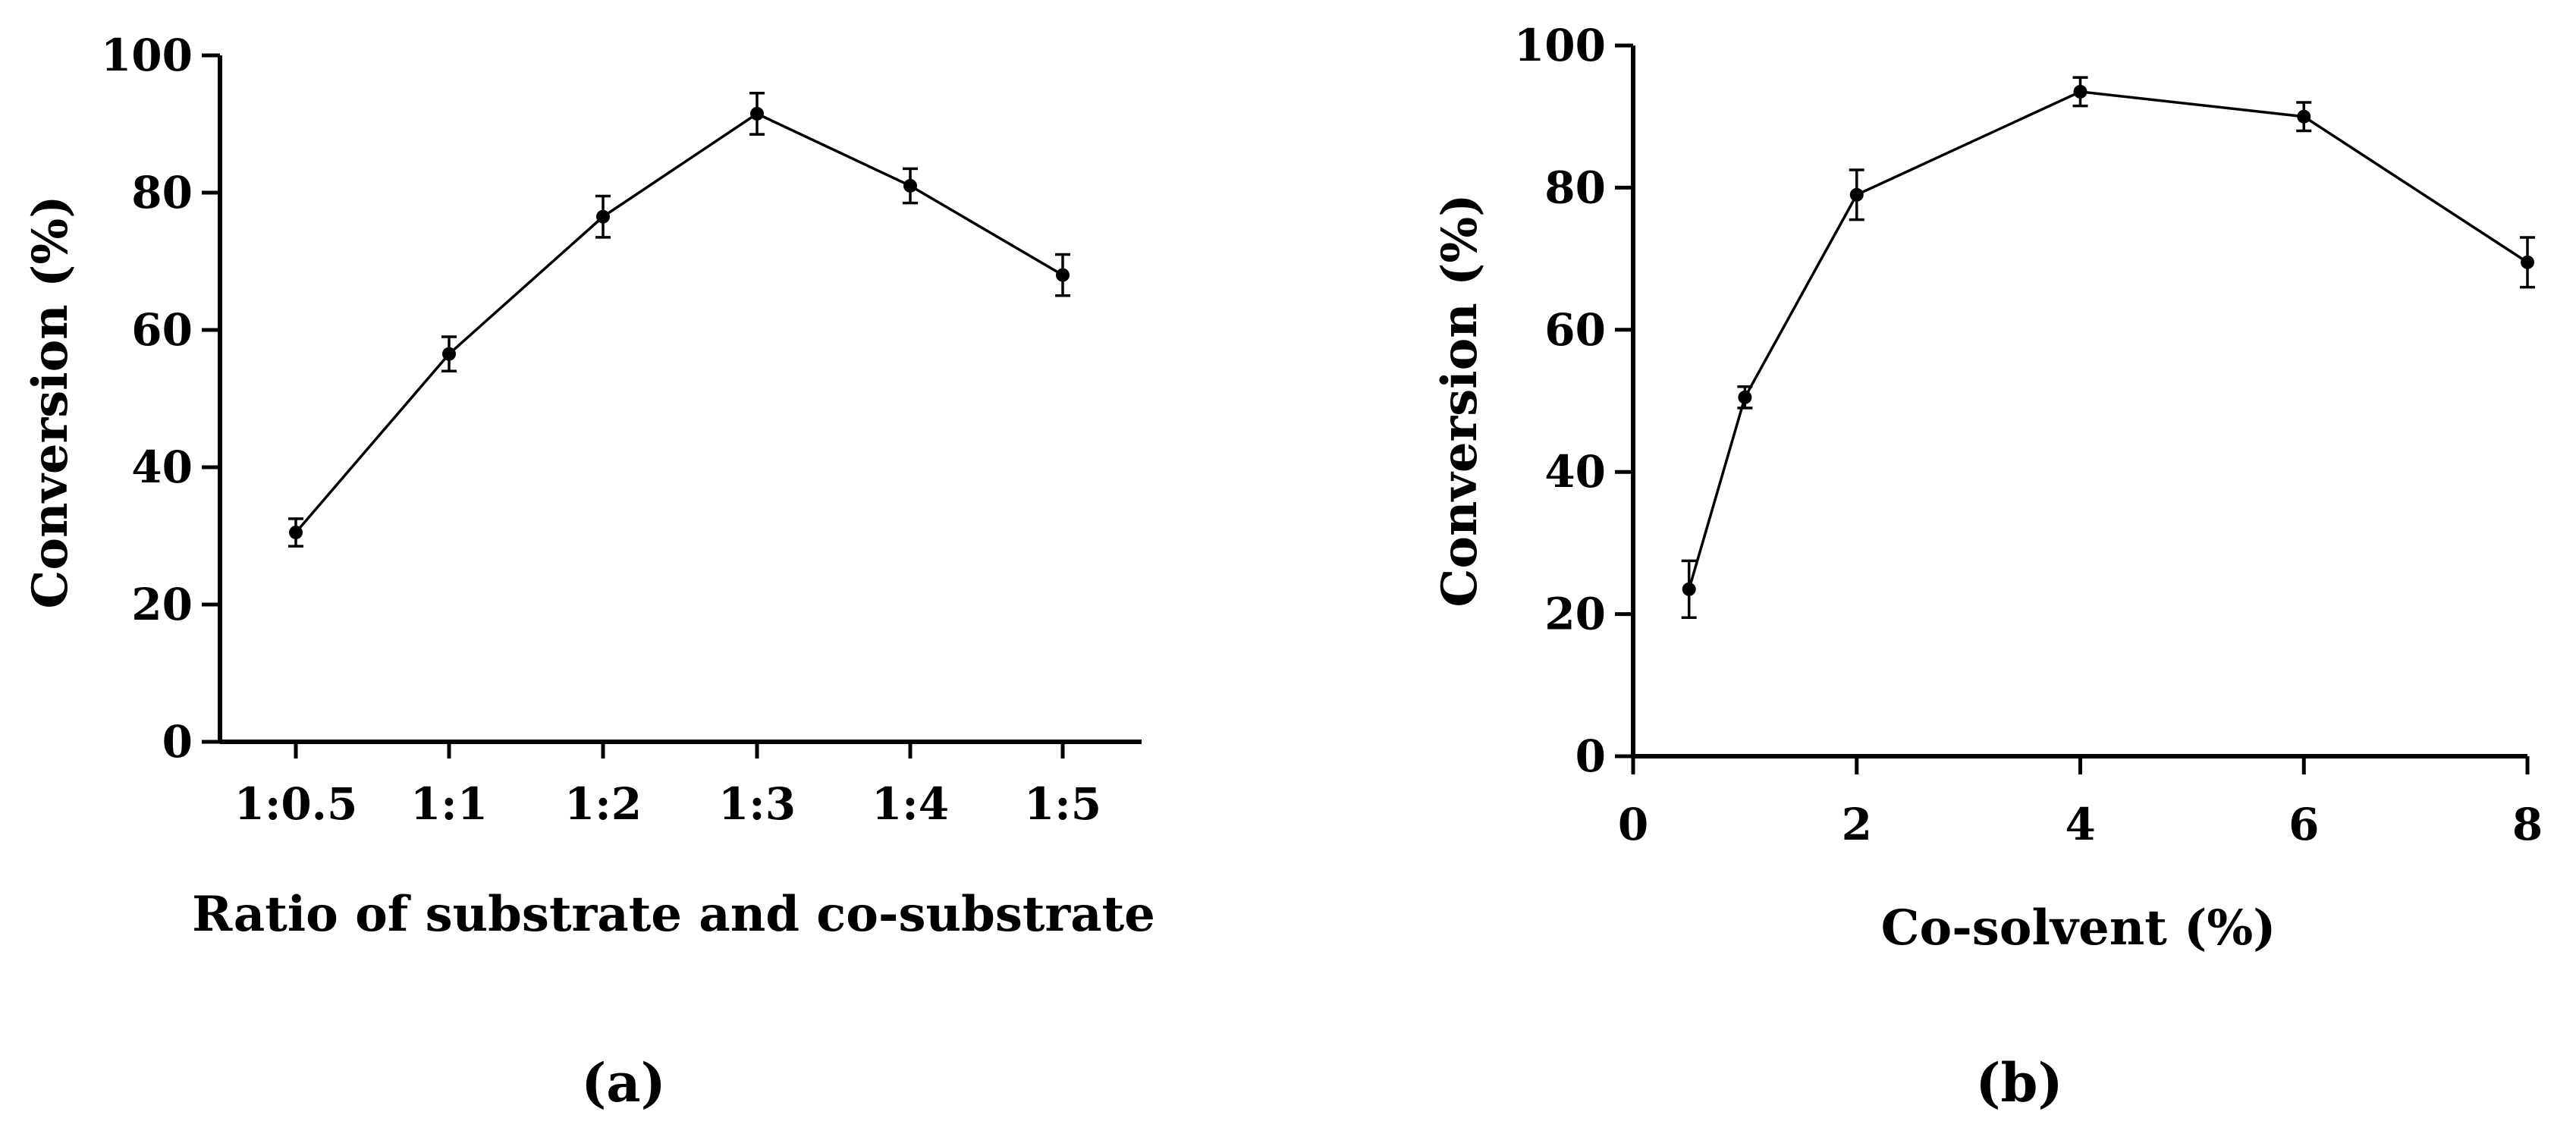 Image resolution: width=2576 pixels, height=1137 pixels. I want to click on x-tick-label: 1:3, so click(757, 804).